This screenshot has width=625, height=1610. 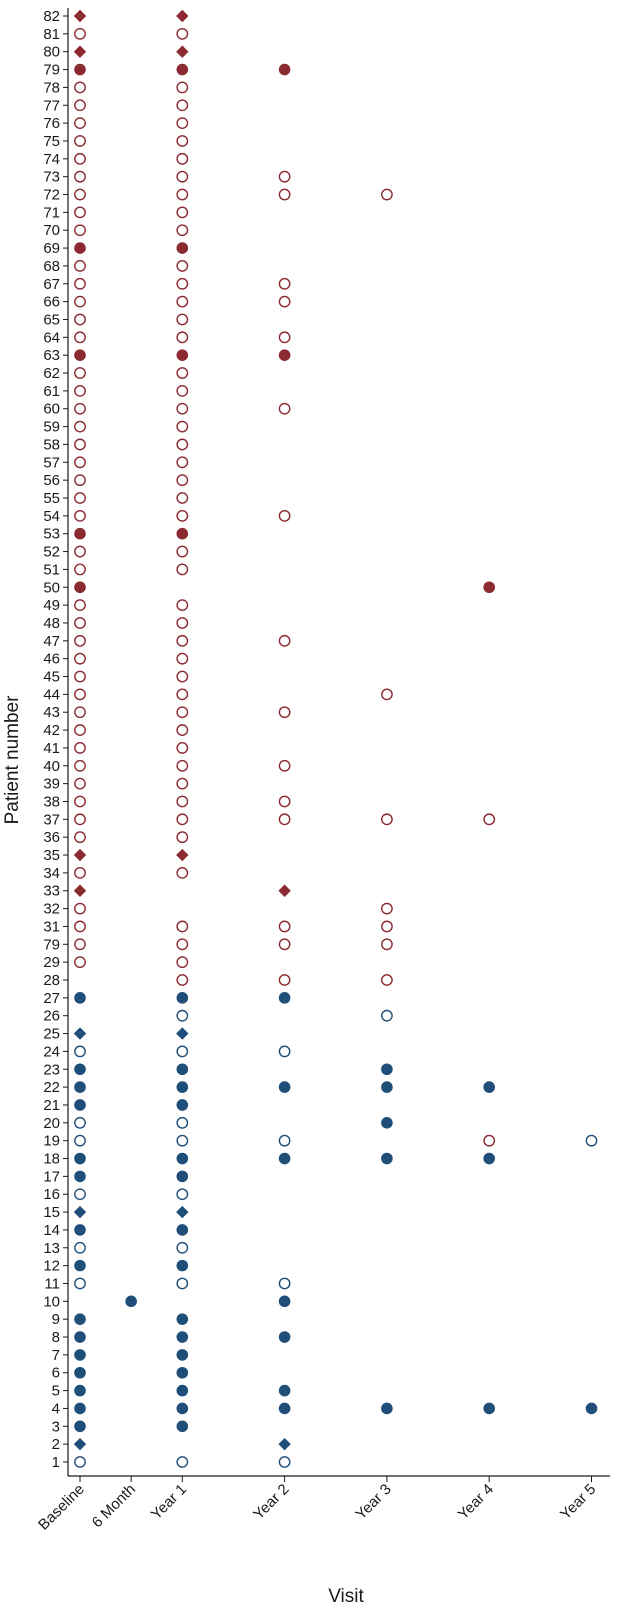 What do you see at coordinates (51, 159) in the screenshot?
I see `y-tick-label: 74` at bounding box center [51, 159].